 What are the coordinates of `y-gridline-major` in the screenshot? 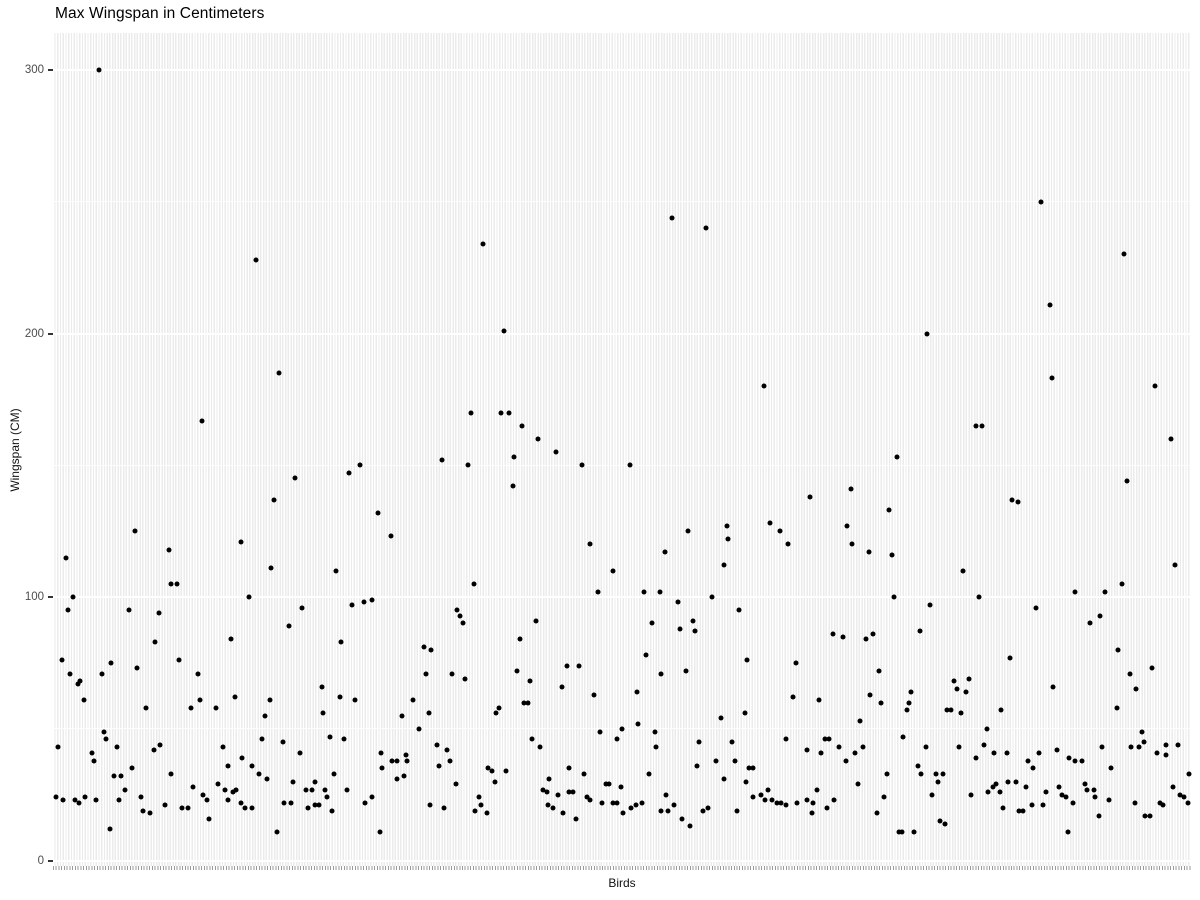 It's located at (622, 597).